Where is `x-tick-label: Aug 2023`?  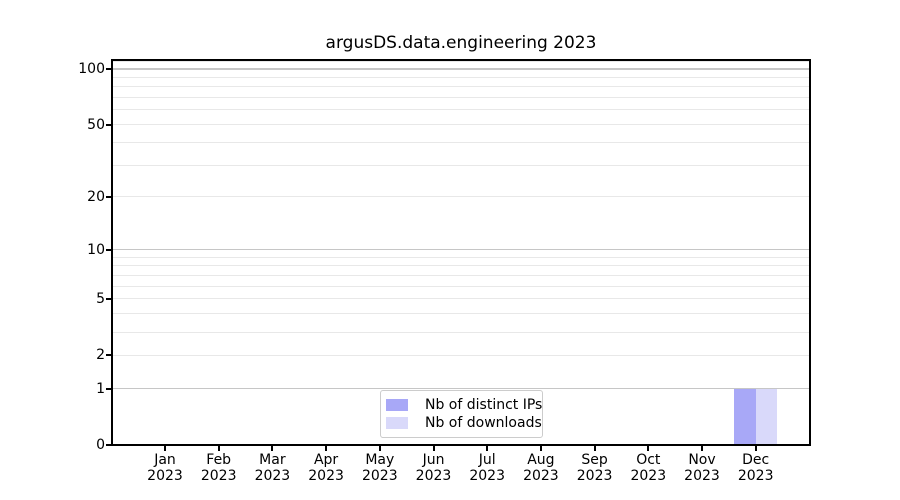 x-tick-label: Aug 2023 is located at coordinates (541, 468).